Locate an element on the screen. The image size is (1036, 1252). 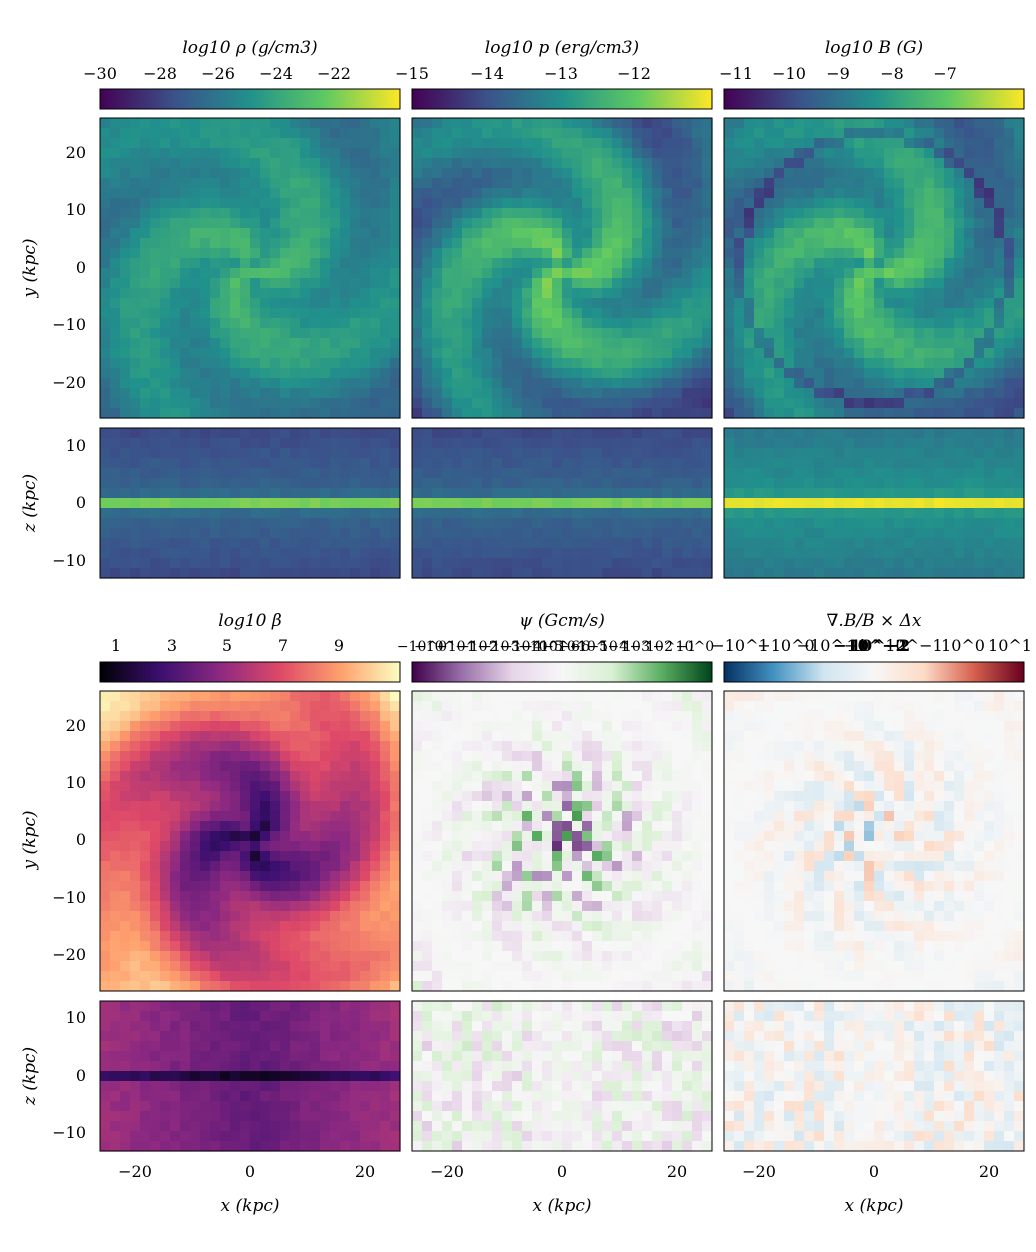
cb-tick-label: −10^−5 is located at coordinates (532, 647).